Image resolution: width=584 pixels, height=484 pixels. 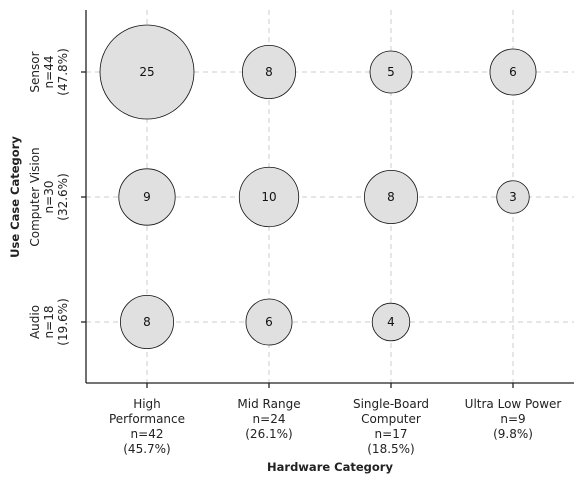 I want to click on x-tick-label-line: n=17, so click(x=391, y=434).